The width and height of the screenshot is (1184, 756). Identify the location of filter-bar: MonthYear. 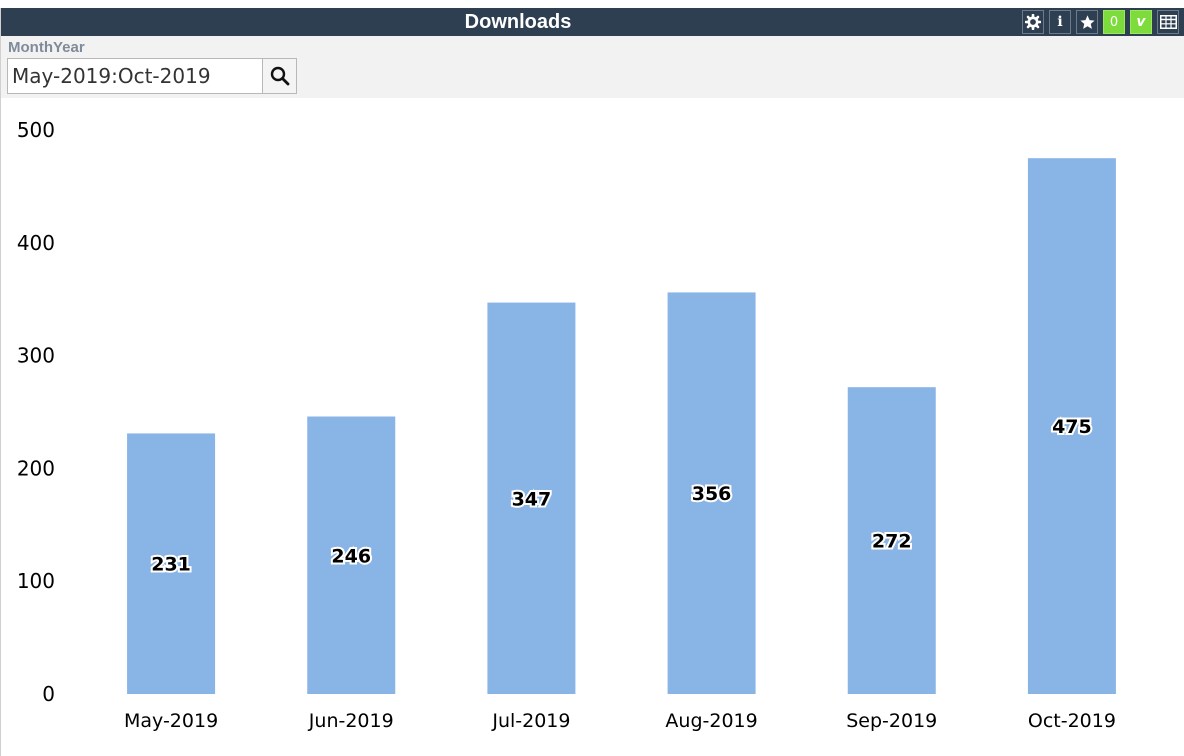
(592, 67).